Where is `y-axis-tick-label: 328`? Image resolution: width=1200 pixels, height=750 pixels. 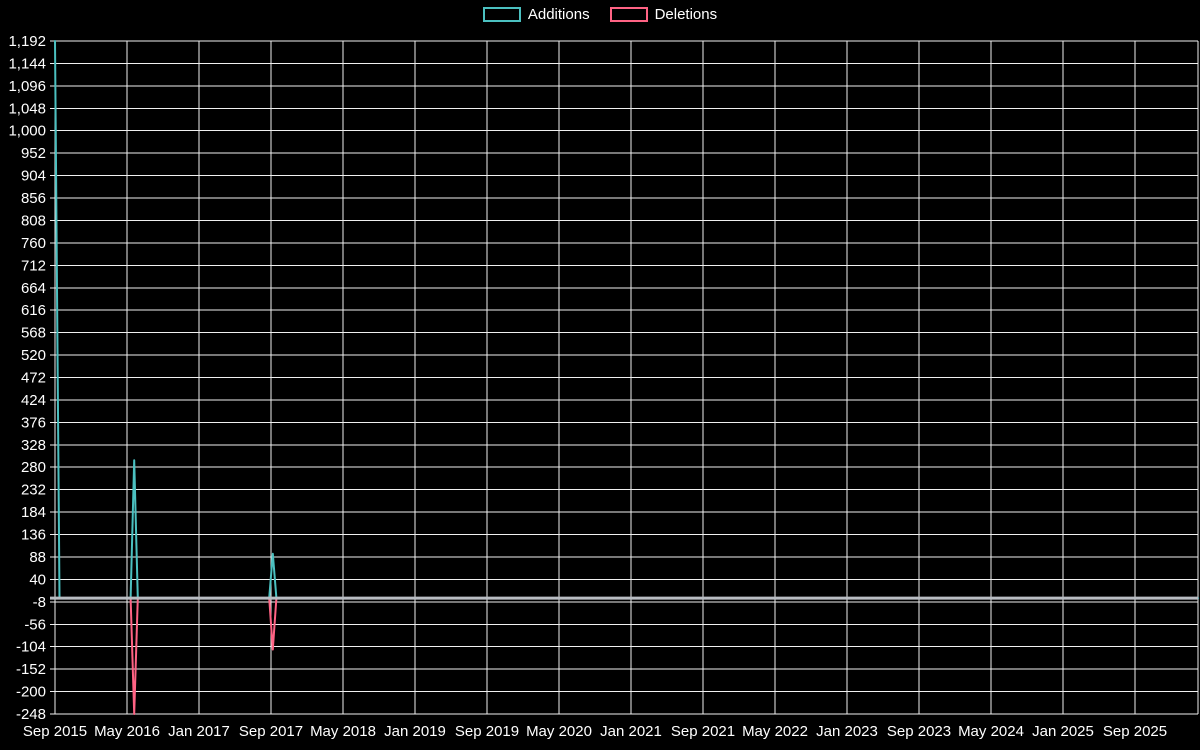
y-axis-tick-label: 328 is located at coordinates (33, 445).